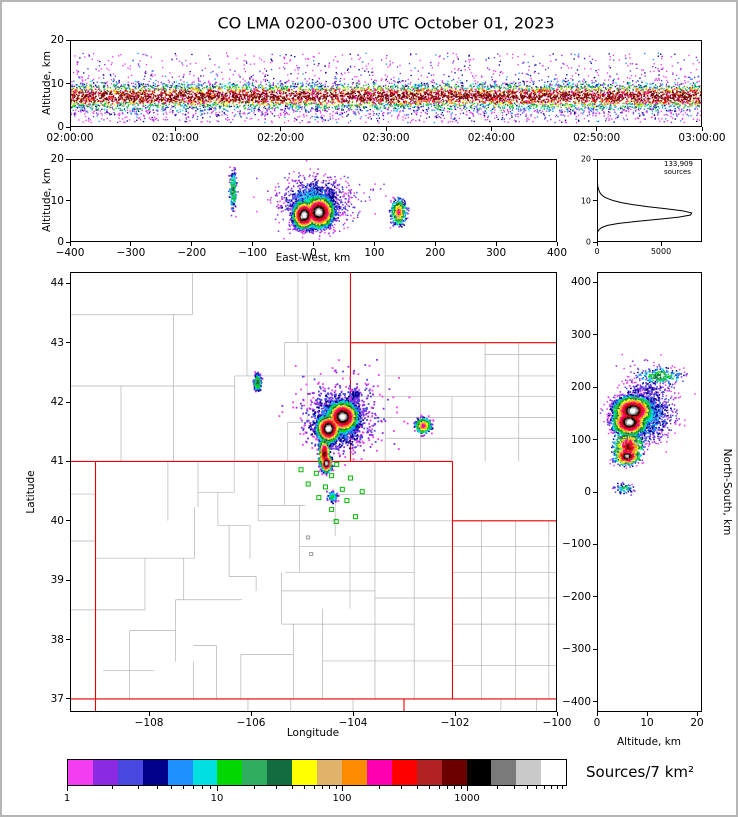  What do you see at coordinates (57, 520) in the screenshot?
I see `tick-label: 40` at bounding box center [57, 520].